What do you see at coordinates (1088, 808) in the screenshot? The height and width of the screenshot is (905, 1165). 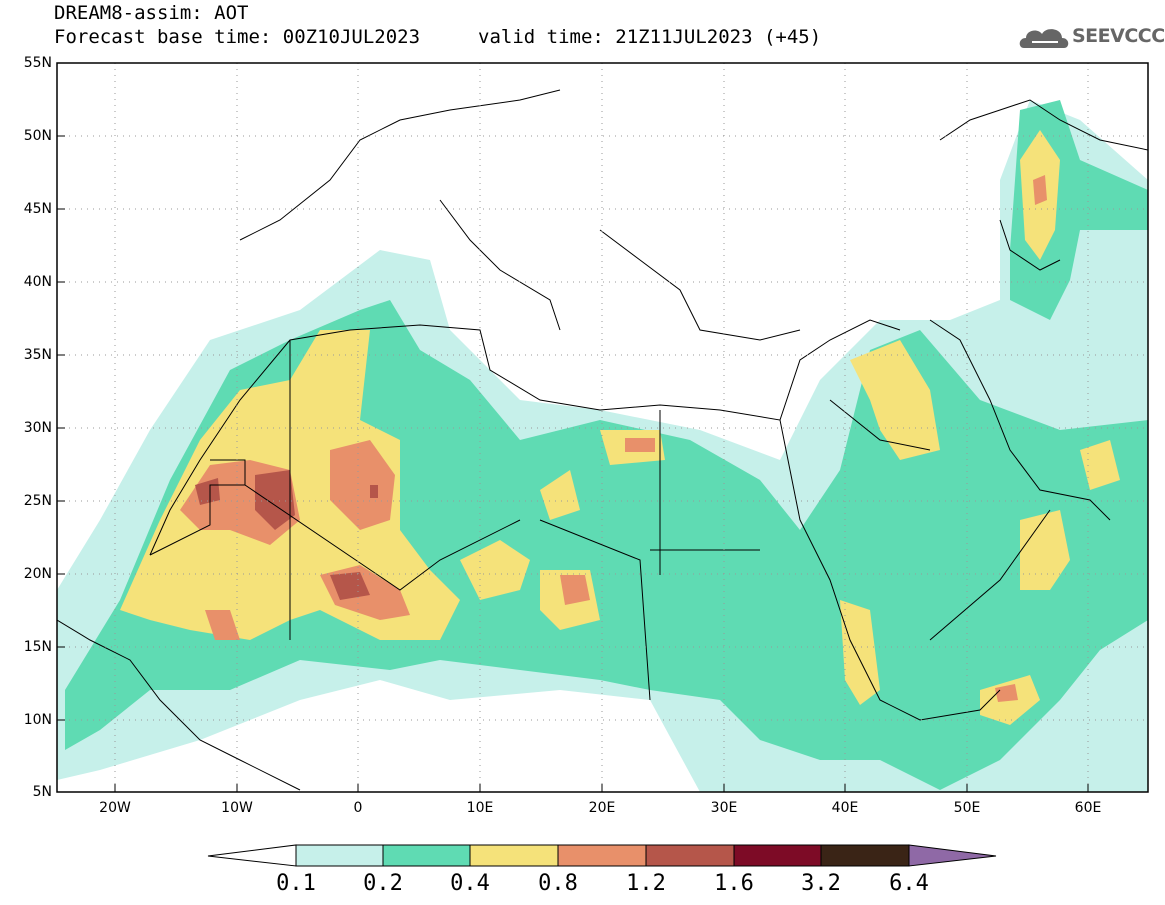 I see `lon-label: 60E` at bounding box center [1088, 808].